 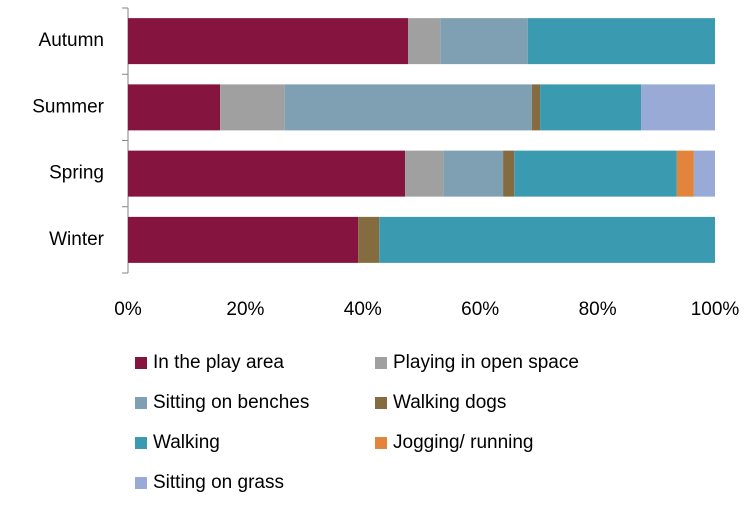 What do you see at coordinates (186, 442) in the screenshot?
I see `legend-label: Walking` at bounding box center [186, 442].